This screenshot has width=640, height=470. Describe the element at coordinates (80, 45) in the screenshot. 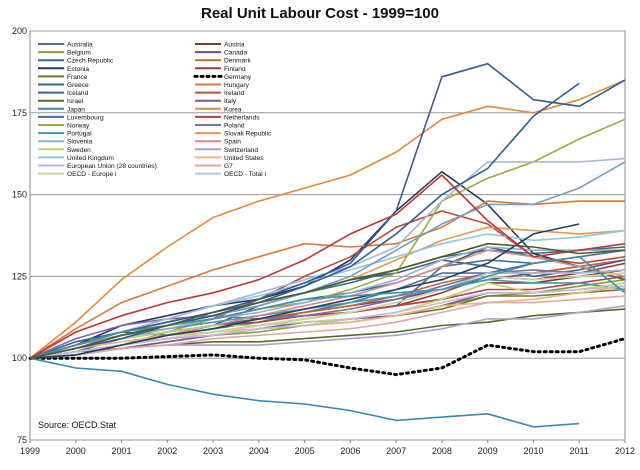

I see `legend-label-australia: Australia` at that location.